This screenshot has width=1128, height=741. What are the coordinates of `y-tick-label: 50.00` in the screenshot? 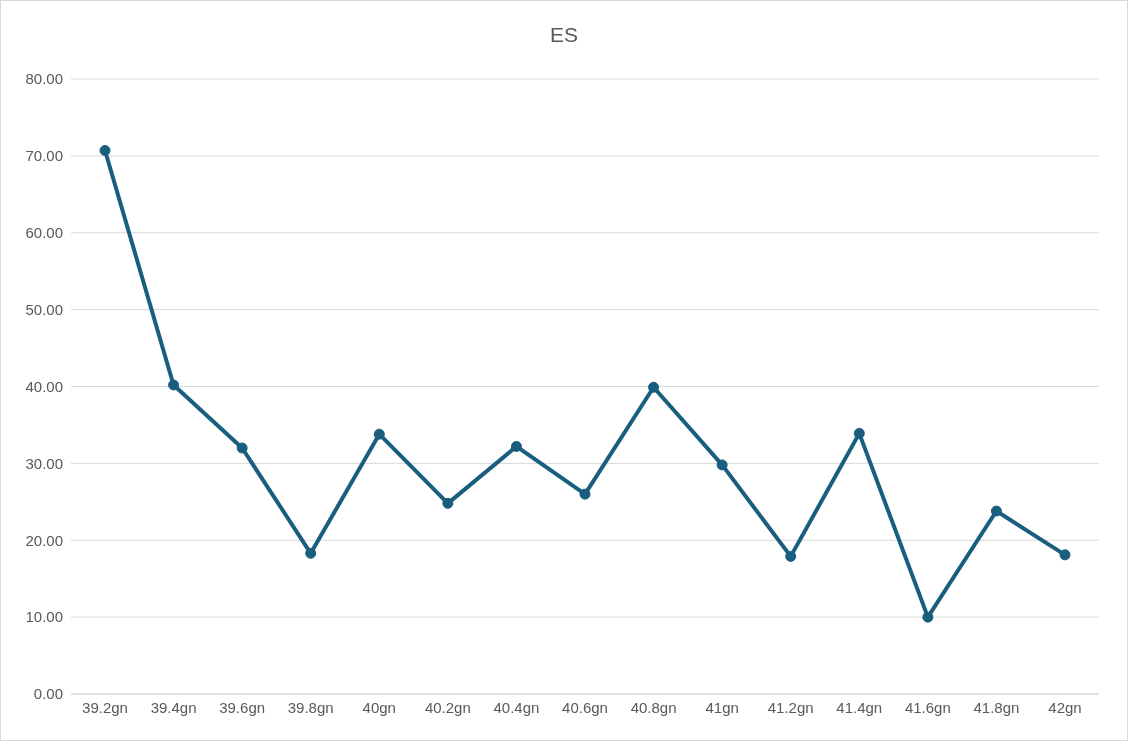 It's located at (44, 309).